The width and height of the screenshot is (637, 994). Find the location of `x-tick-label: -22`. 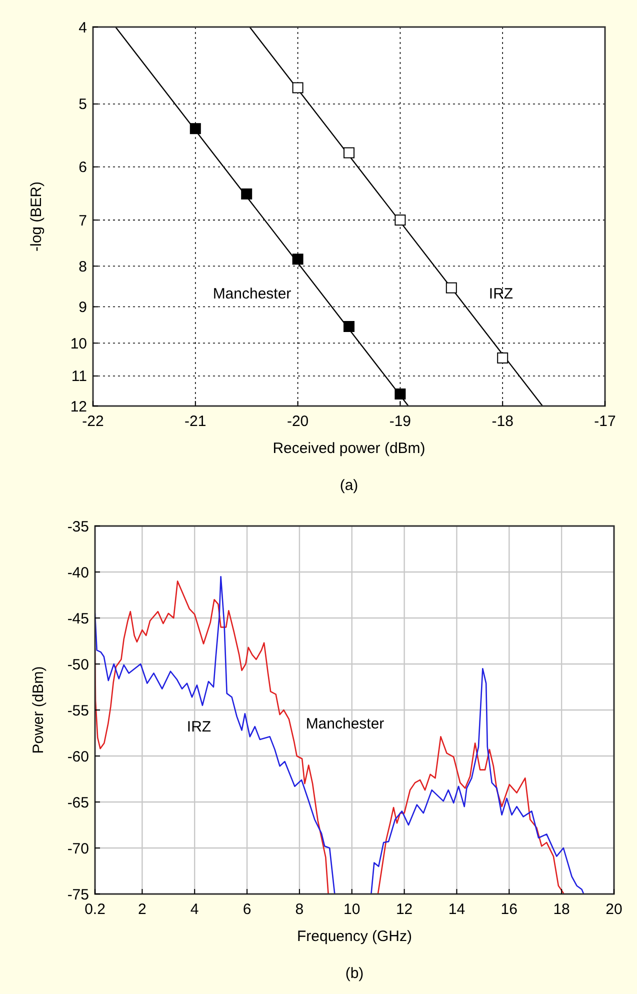

x-tick-label: -22 is located at coordinates (93, 421).